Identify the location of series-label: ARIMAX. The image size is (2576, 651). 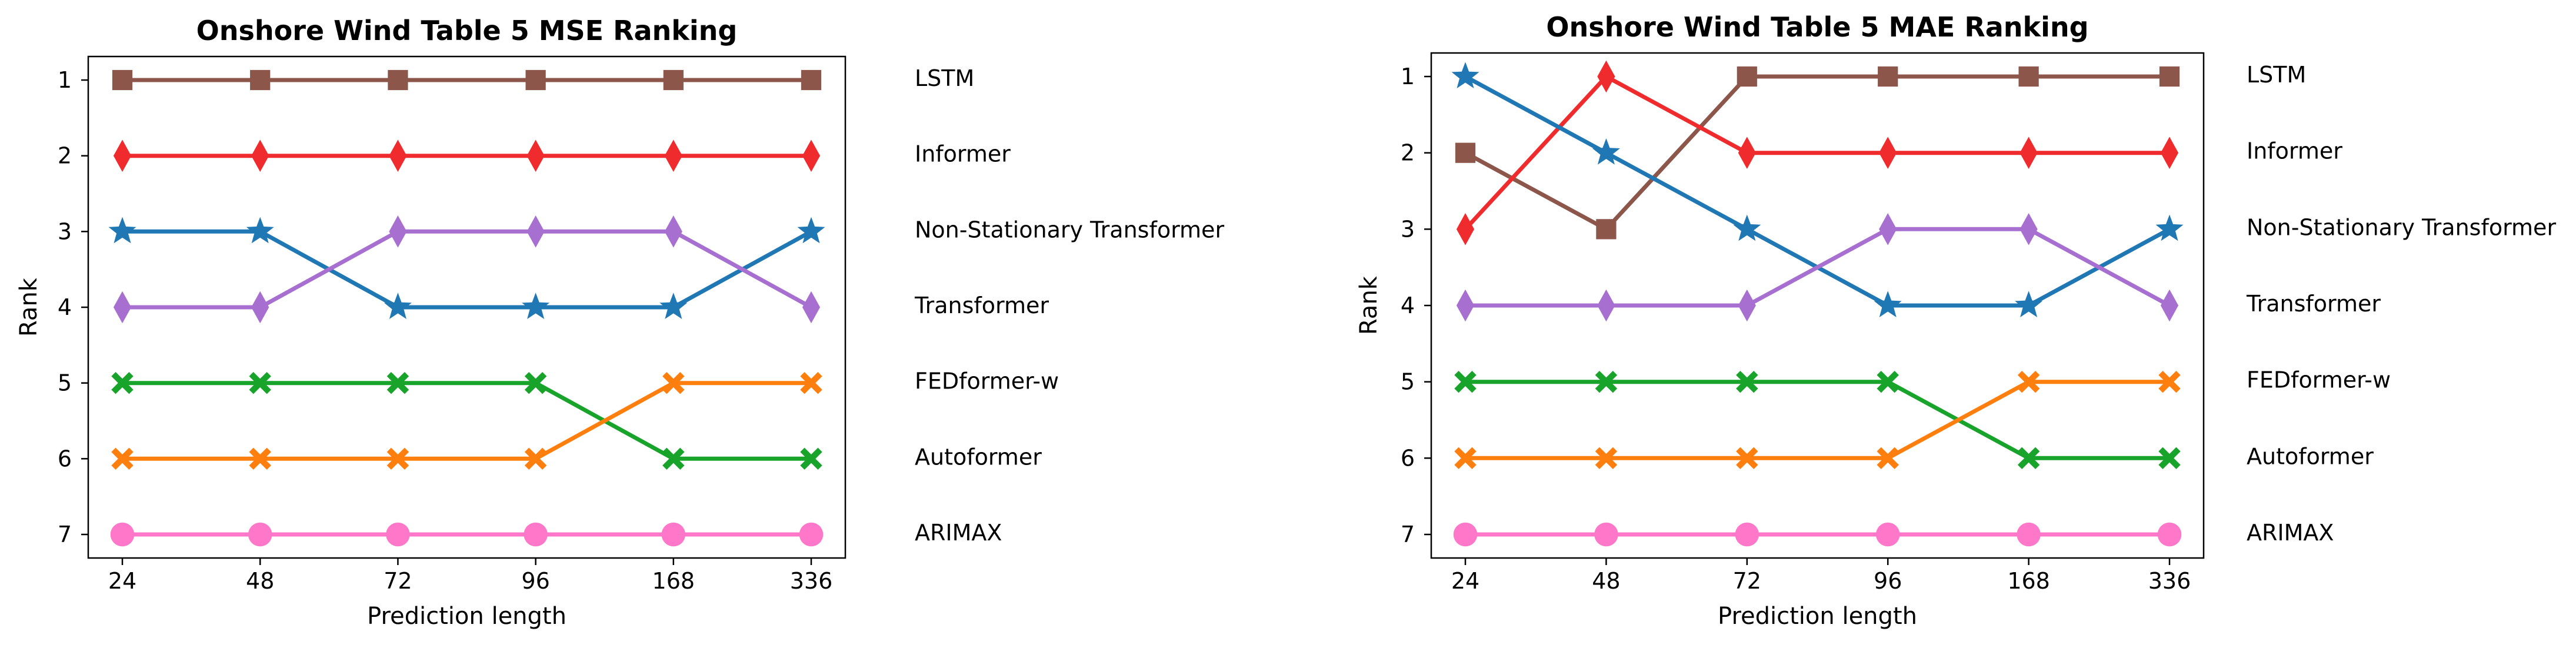
(958, 533).